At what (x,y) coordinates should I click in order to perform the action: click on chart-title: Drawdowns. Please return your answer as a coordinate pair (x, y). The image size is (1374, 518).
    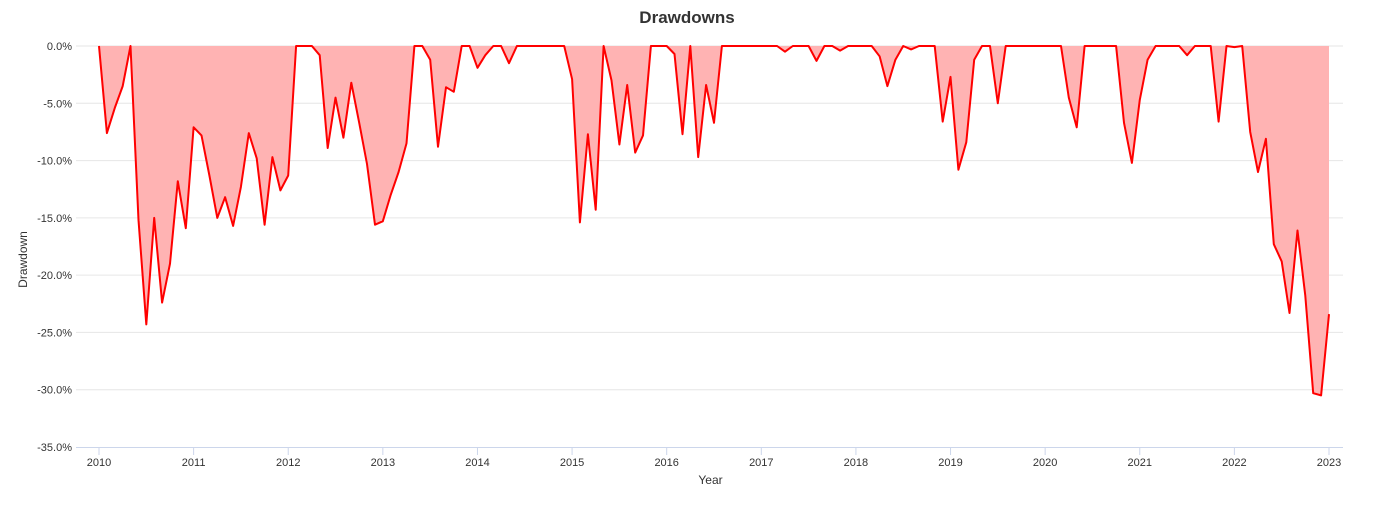
    Looking at the image, I should click on (687, 17).